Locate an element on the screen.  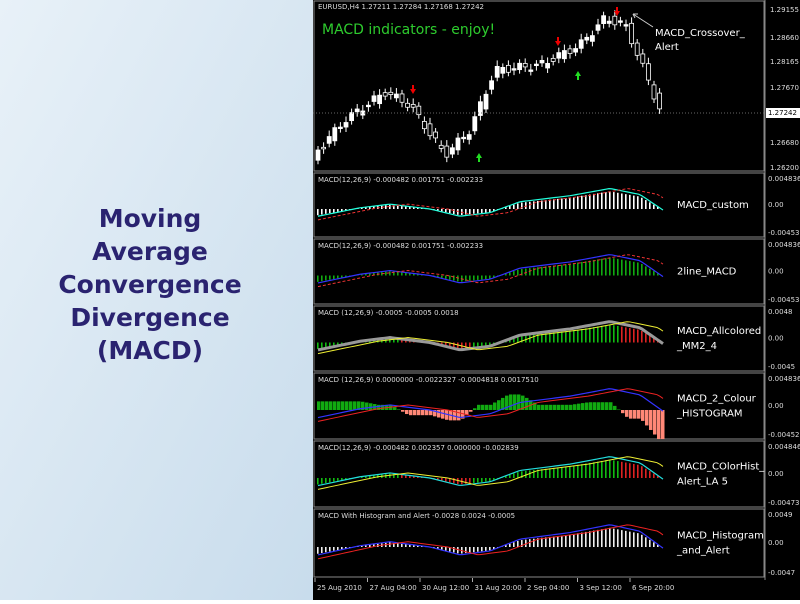
macd-line is located at coordinates (490, 403).